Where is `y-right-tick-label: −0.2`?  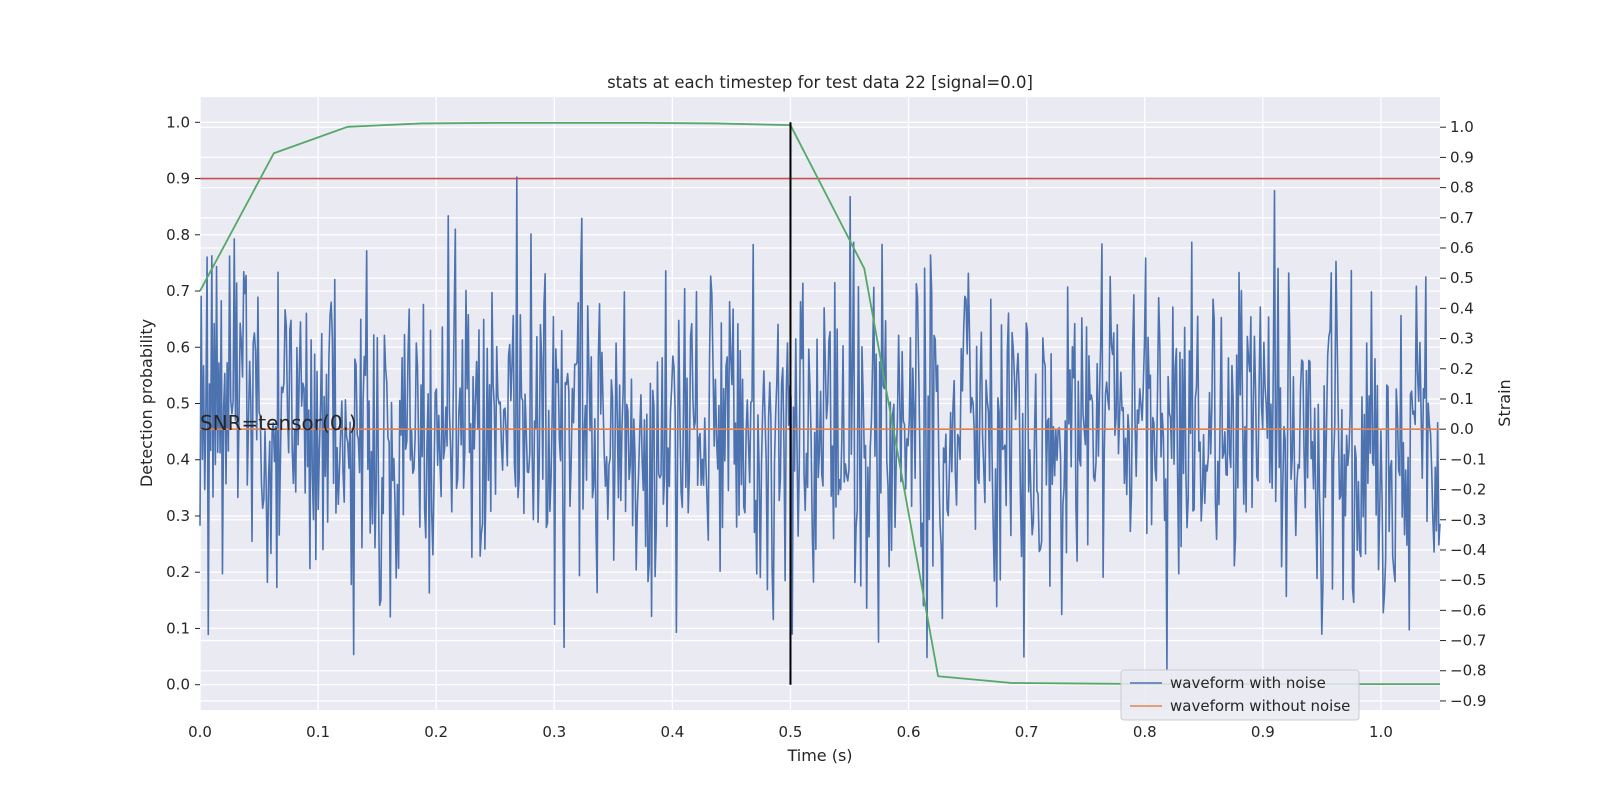
y-right-tick-label: −0.2 is located at coordinates (1468, 490).